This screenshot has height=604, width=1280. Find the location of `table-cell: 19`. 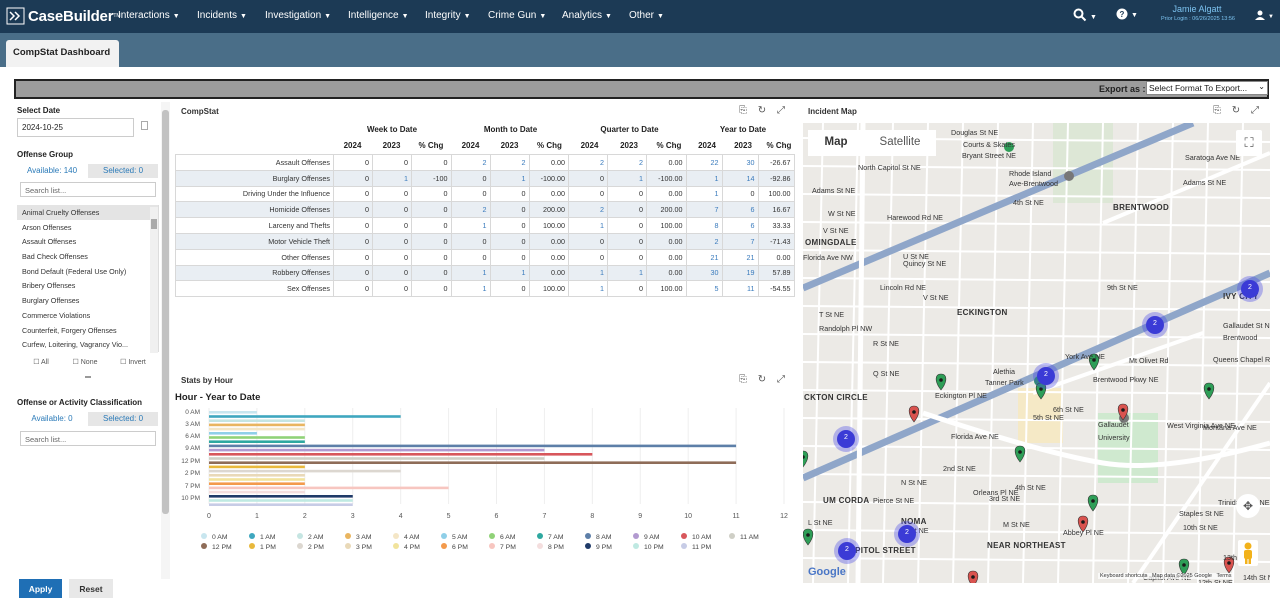

table-cell: 19 is located at coordinates (740, 273).